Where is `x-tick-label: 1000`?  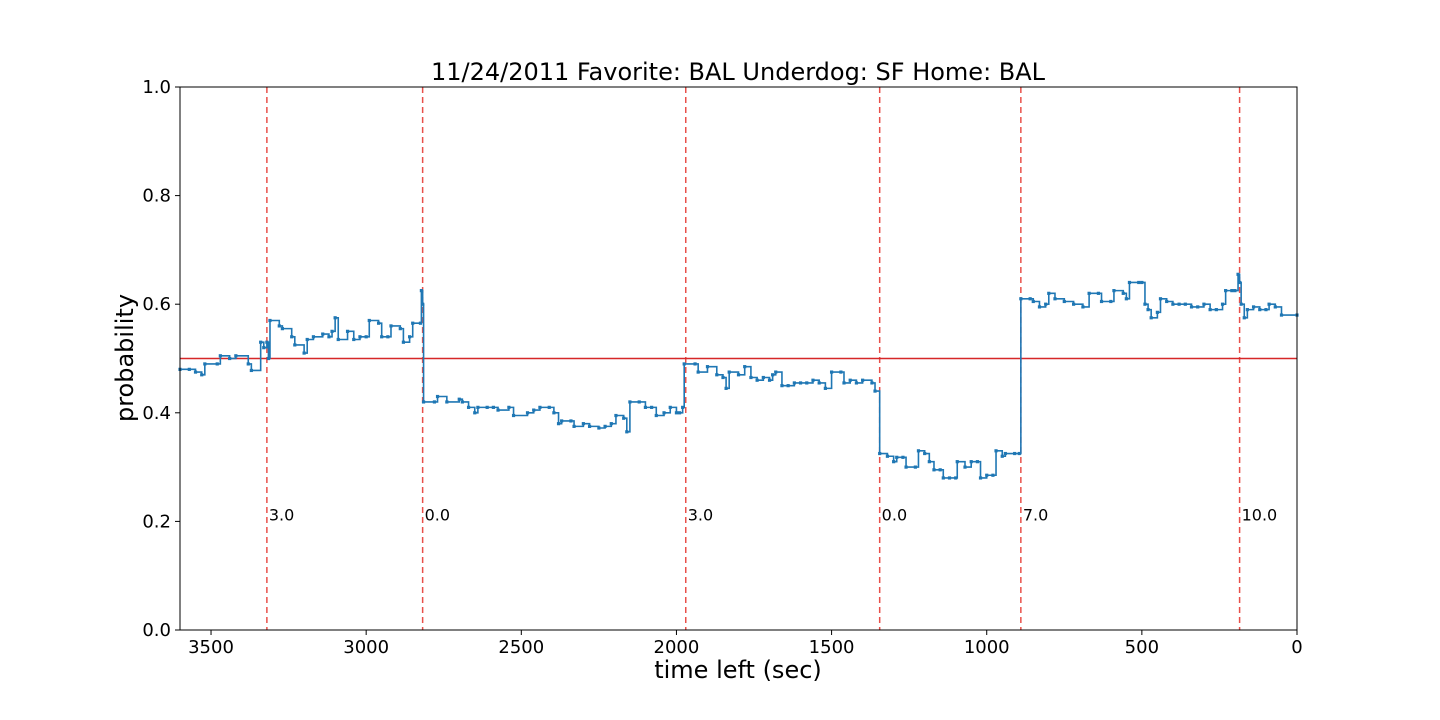 x-tick-label: 1000 is located at coordinates (987, 647).